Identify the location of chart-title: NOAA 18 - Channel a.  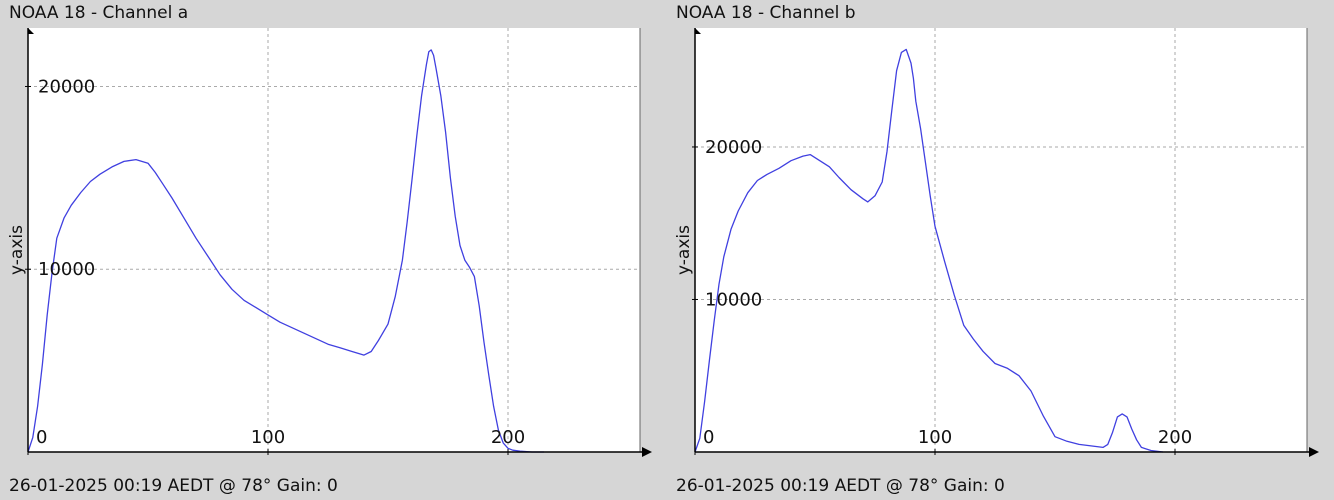
(99, 13).